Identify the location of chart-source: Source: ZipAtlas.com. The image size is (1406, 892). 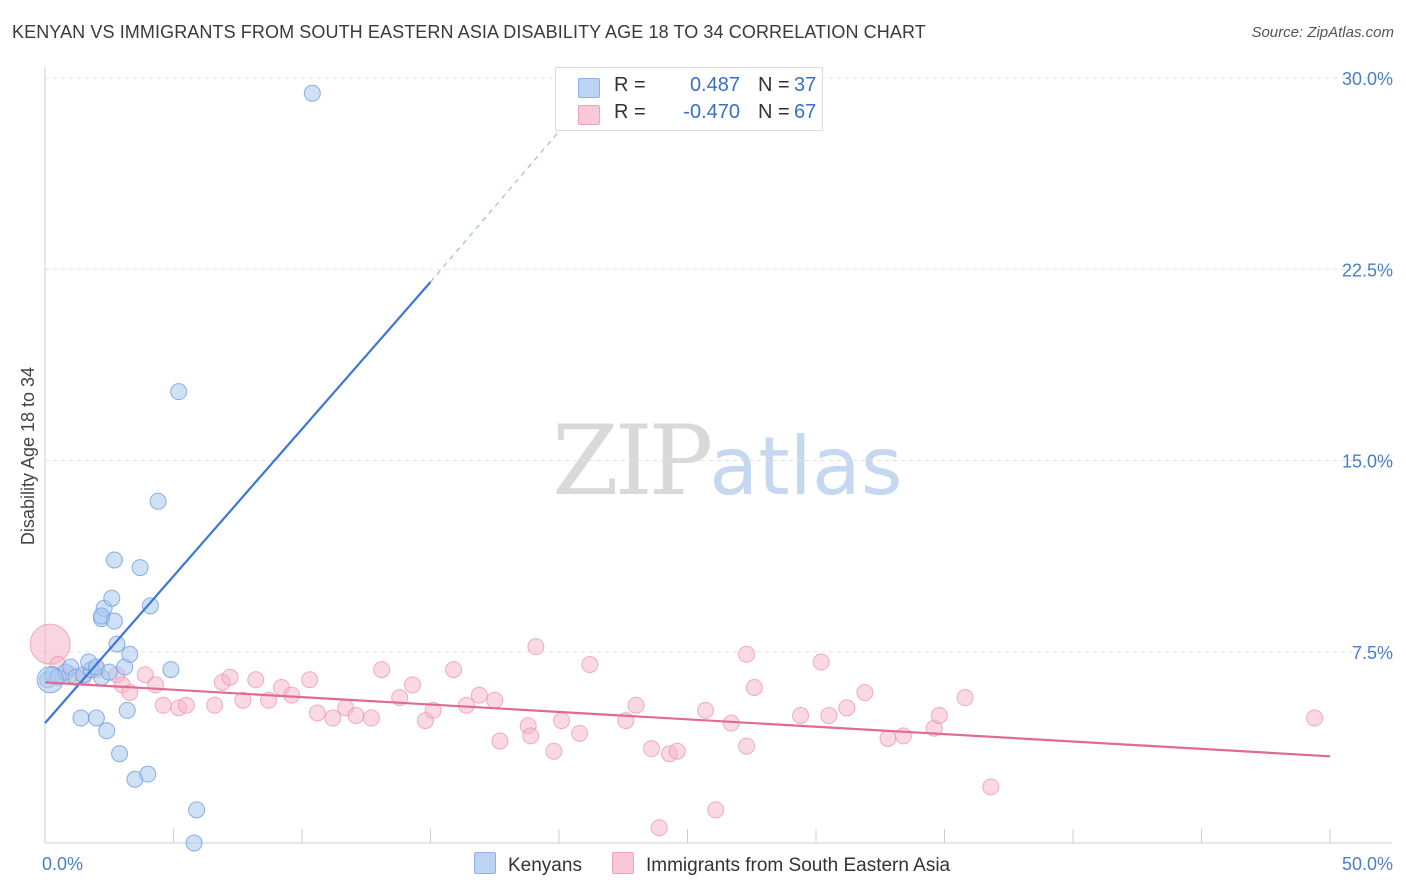
(1322, 32).